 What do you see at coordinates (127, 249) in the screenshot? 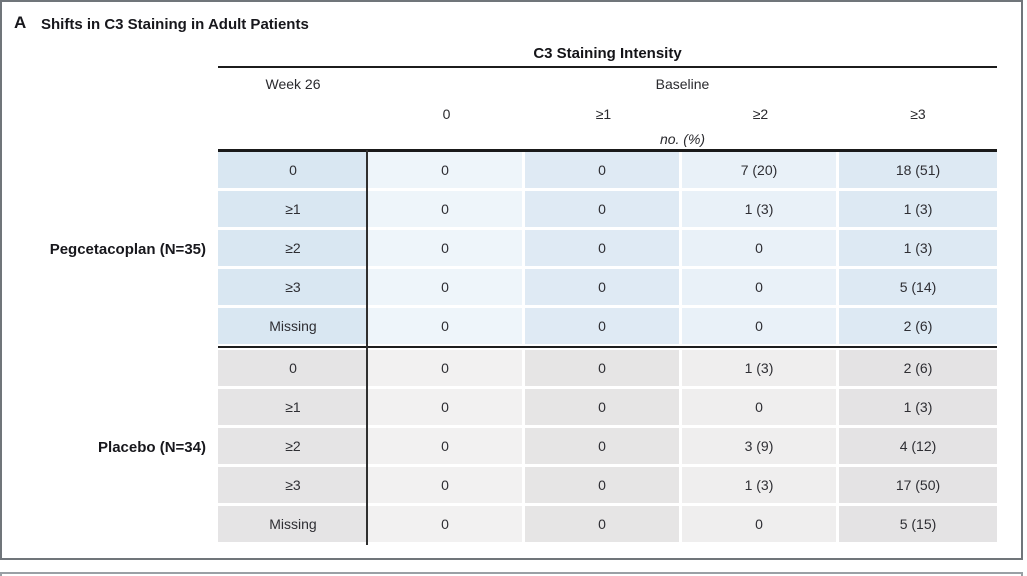
I see `group-label-pegcetacoplan: Pegcetacoplan (N=35)` at bounding box center [127, 249].